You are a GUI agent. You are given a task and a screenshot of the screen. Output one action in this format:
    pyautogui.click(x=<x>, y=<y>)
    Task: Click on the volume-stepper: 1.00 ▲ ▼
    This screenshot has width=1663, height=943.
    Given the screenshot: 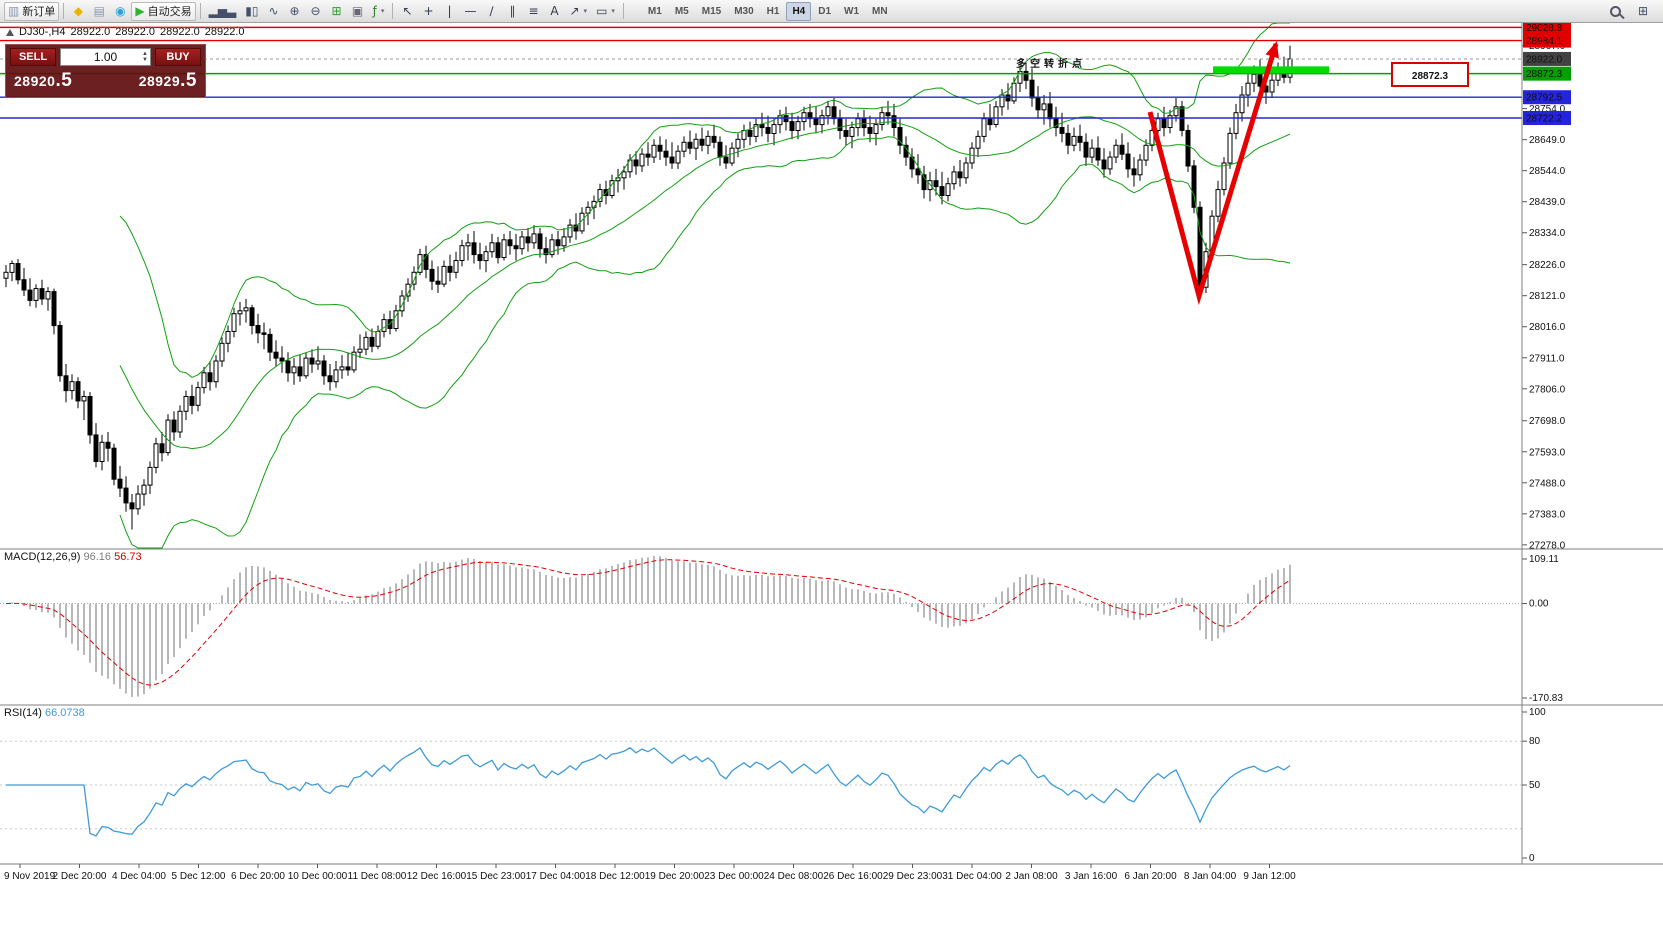 What is the action you would take?
    pyautogui.click(x=105, y=57)
    